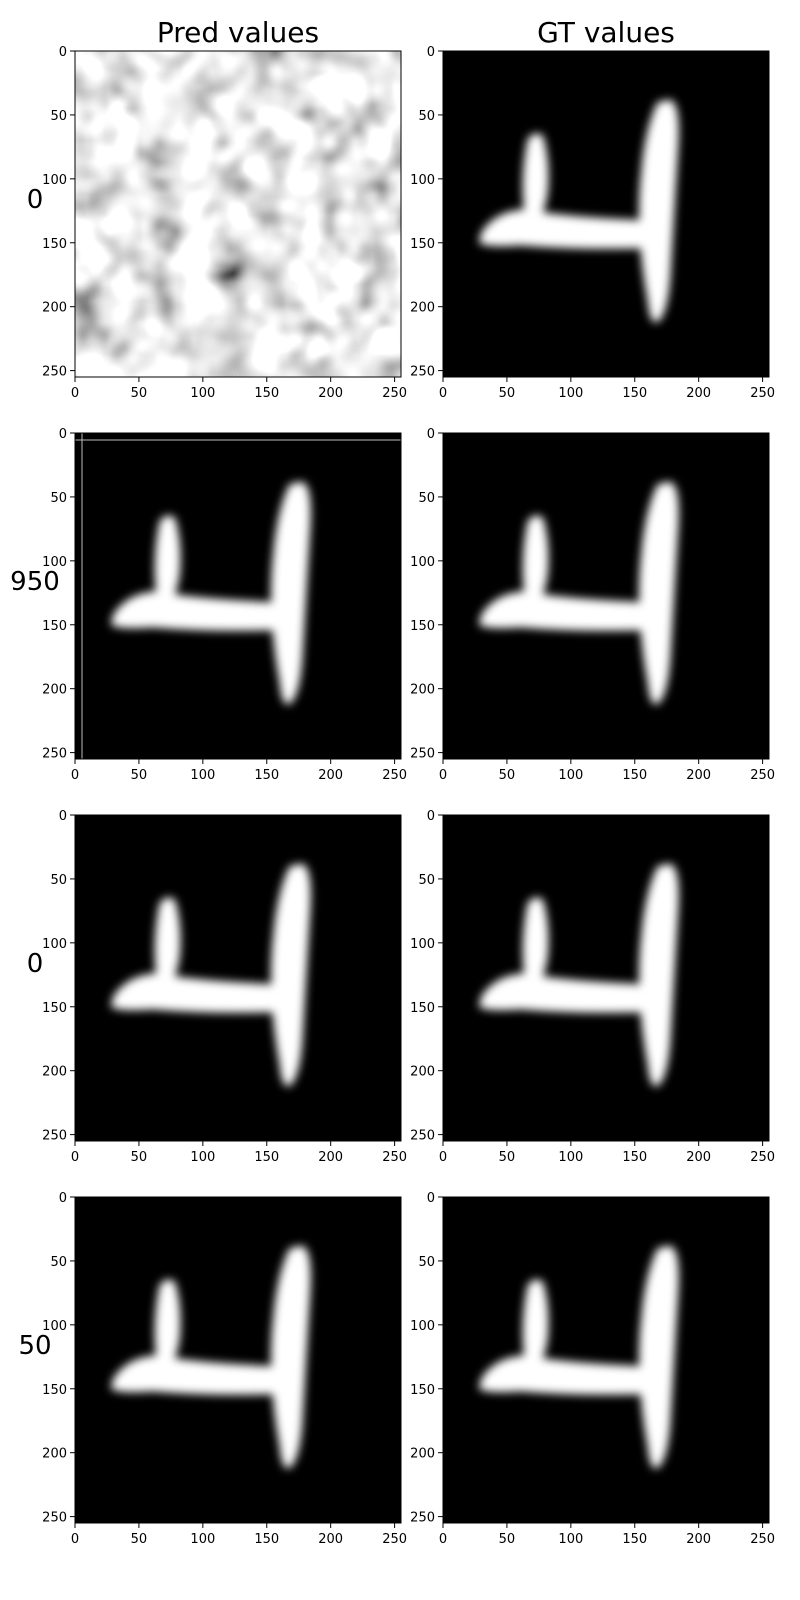 The width and height of the screenshot is (800, 1600). I want to click on row-label: 950, so click(35, 582).